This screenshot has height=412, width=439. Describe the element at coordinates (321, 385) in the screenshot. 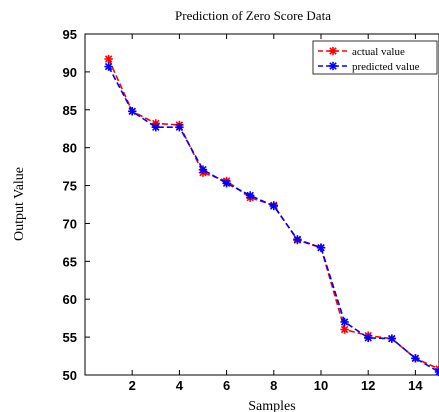

I see `x-tick-label: 10` at that location.